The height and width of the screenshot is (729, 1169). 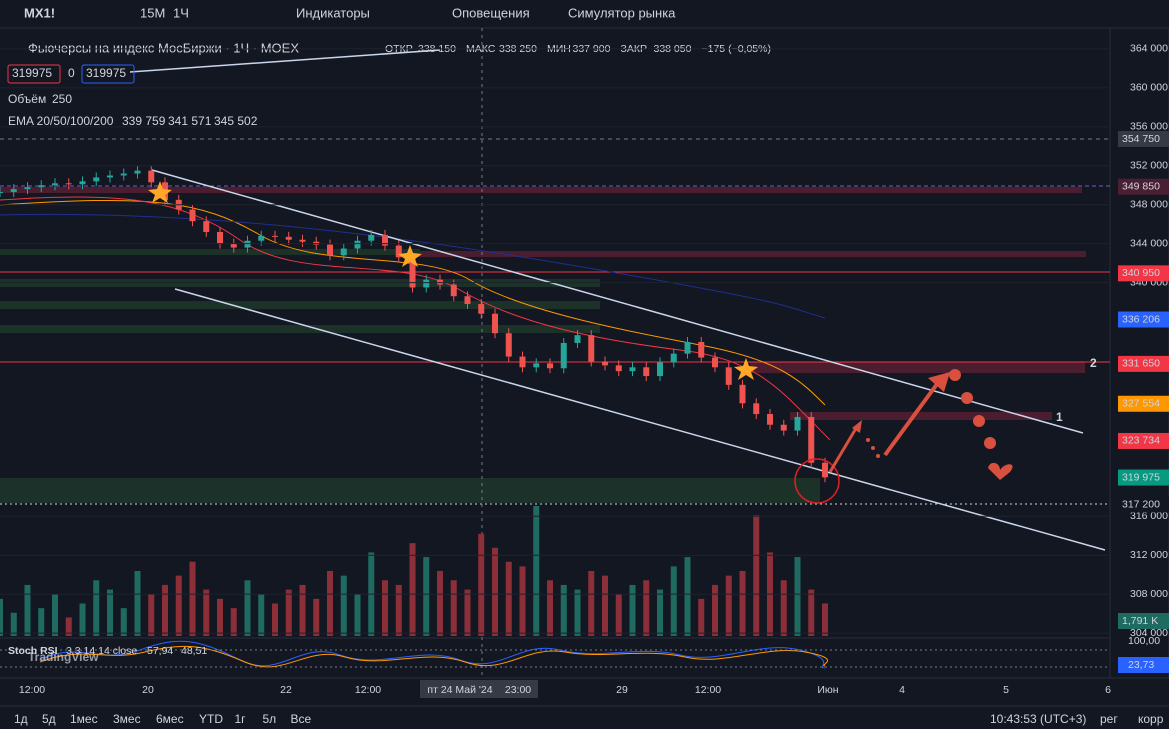 What do you see at coordinates (1141, 139) in the screenshot?
I see `price-tag-label: 354 750` at bounding box center [1141, 139].